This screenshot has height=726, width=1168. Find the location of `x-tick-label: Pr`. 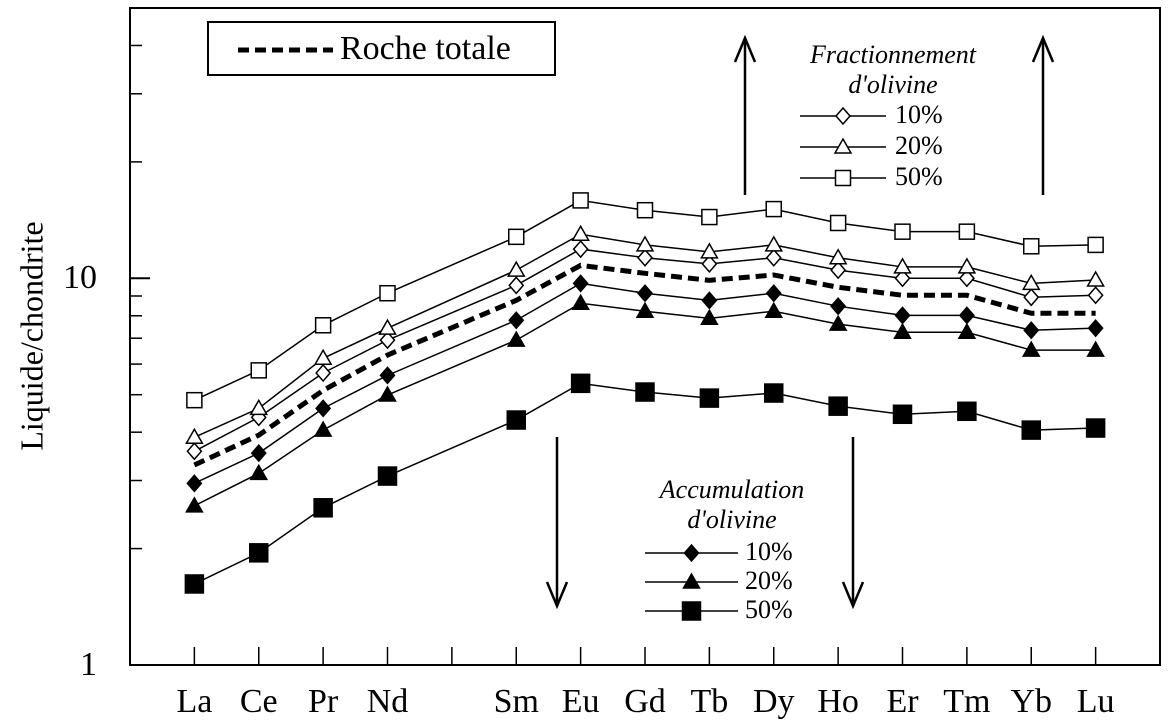

x-tick-label: Pr is located at coordinates (323, 701).